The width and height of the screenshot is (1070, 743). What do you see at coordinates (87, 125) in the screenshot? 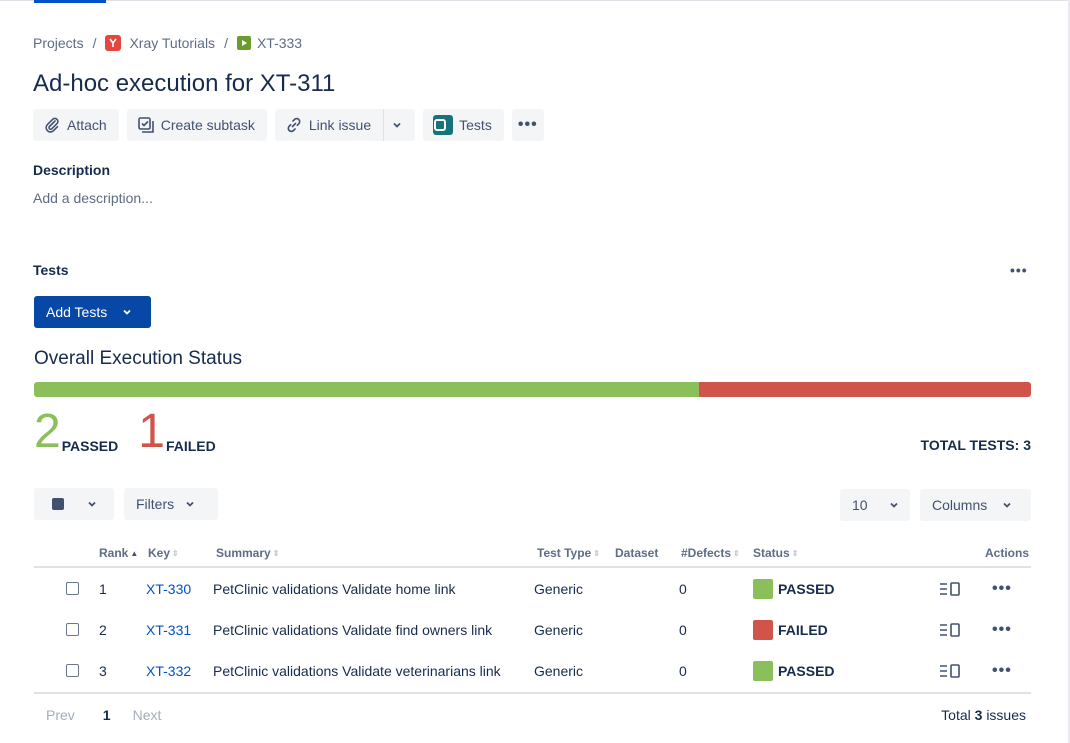
I see `attach-label: Attach` at bounding box center [87, 125].